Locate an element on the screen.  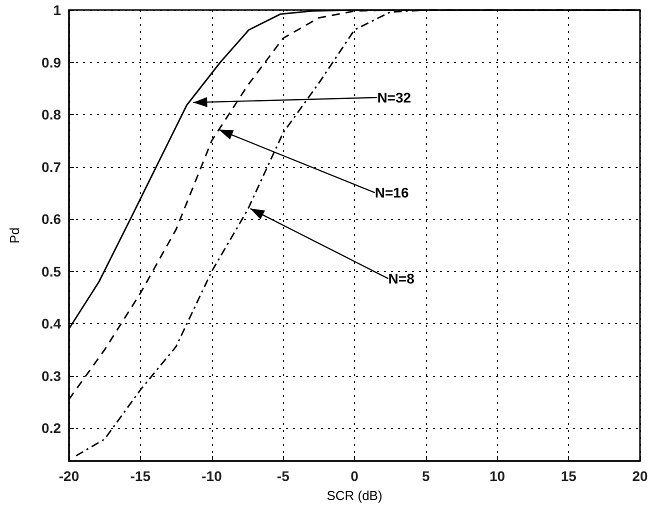
annotation: N=32 is located at coordinates (394, 98).